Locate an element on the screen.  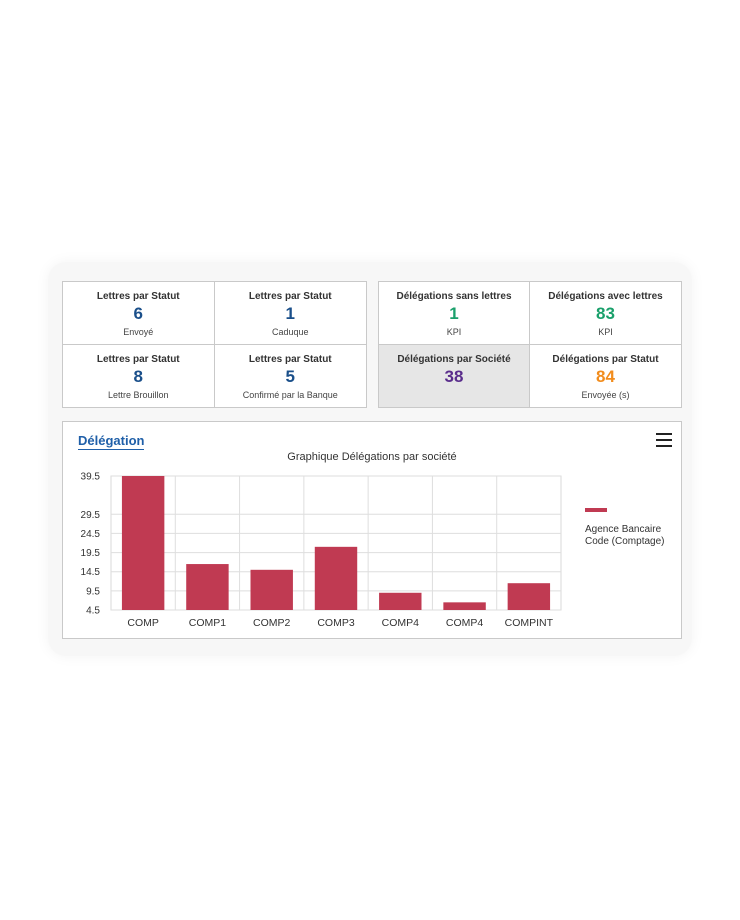
panel-title-link: Délégation is located at coordinates (111, 441).